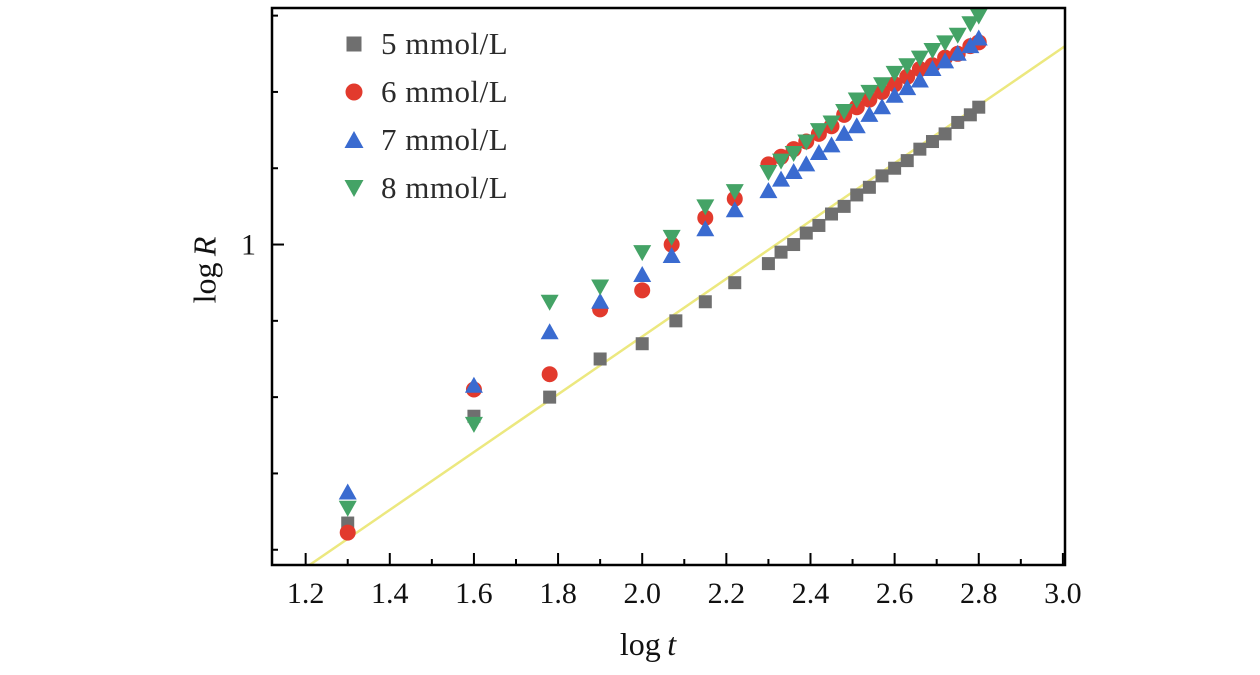 This screenshot has height=675, width=1260. What do you see at coordinates (640, 644) in the screenshot?
I see `x-axis-label-prefix: log` at bounding box center [640, 644].